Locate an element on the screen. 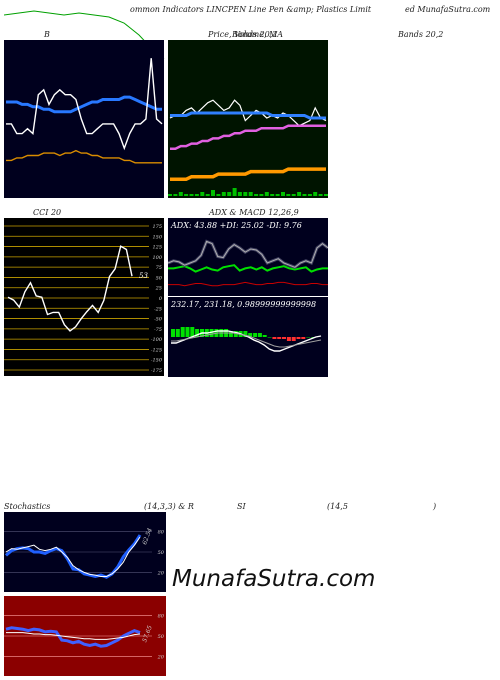  cci-tick-label: 50 is located at coordinates (159, 278).